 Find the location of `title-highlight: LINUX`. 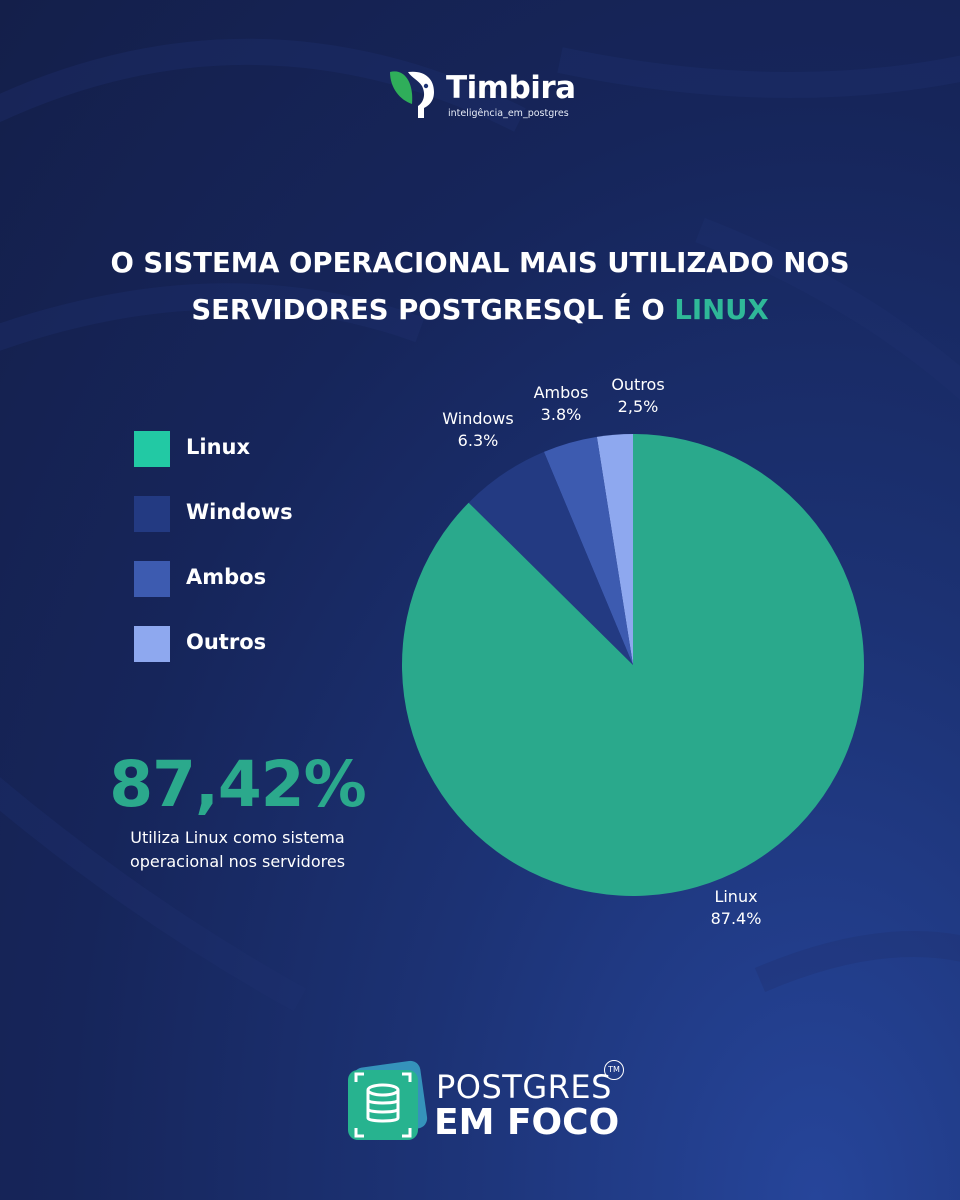

title-highlight: LINUX is located at coordinates (721, 310).